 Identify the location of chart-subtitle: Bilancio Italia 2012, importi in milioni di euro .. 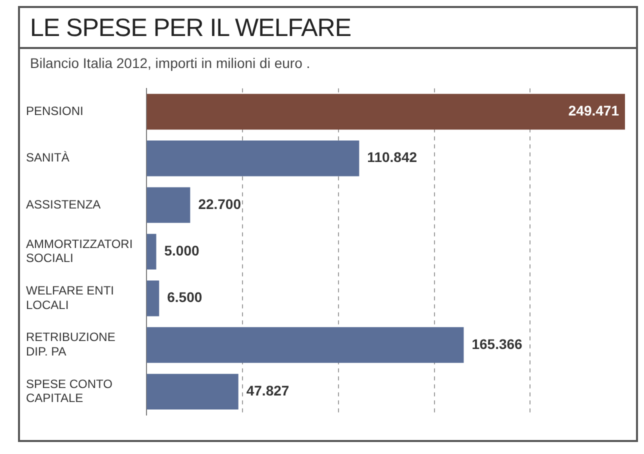
(170, 62).